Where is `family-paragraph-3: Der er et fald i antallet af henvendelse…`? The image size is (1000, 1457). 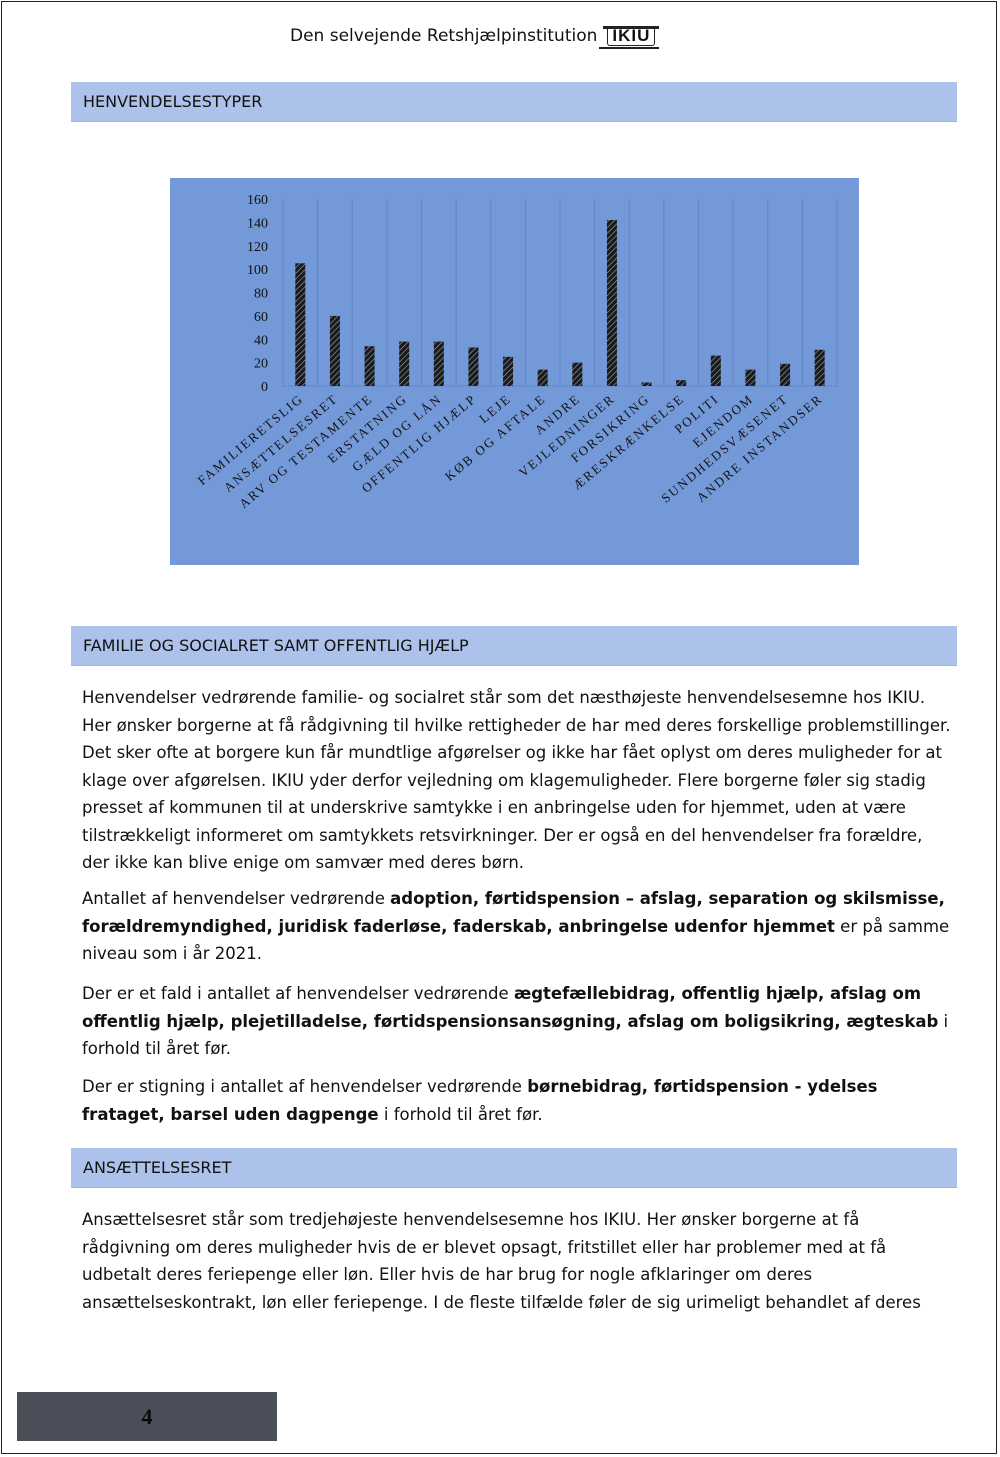 family-paragraph-3: Der er et fald i antallet af henvendelse… is located at coordinates (515, 1021).